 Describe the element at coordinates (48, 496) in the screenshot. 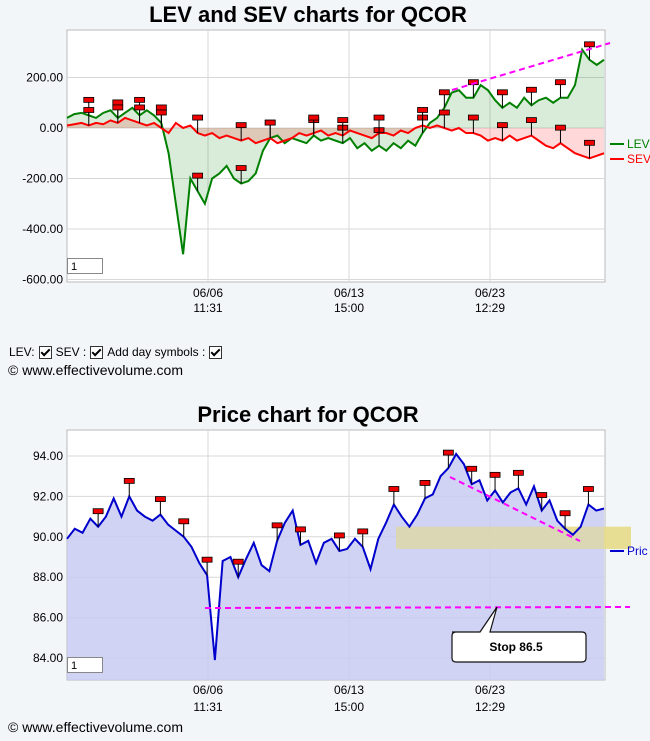

I see `price-y-tick-label: 92.00` at that location.